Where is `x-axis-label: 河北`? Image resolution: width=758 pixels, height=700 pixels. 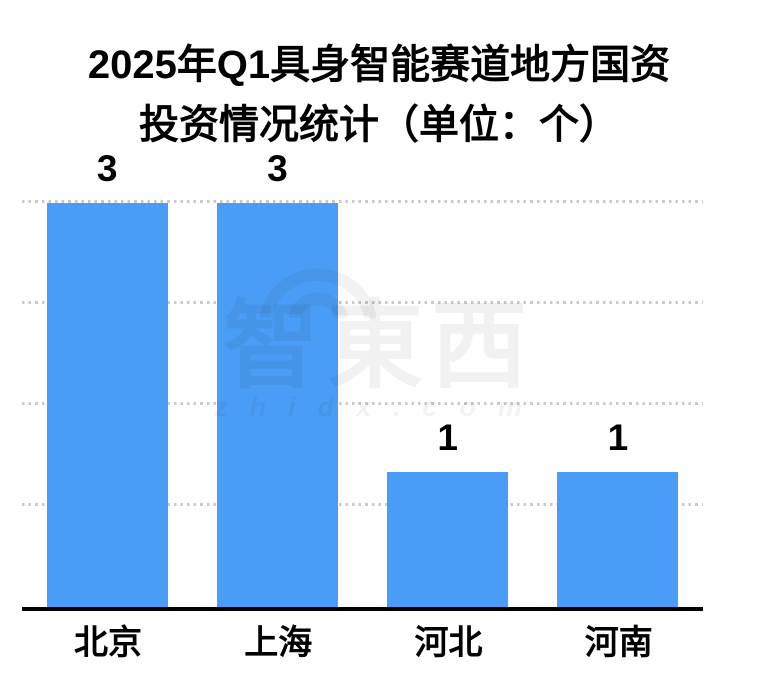
x-axis-label: 河北 is located at coordinates (448, 643).